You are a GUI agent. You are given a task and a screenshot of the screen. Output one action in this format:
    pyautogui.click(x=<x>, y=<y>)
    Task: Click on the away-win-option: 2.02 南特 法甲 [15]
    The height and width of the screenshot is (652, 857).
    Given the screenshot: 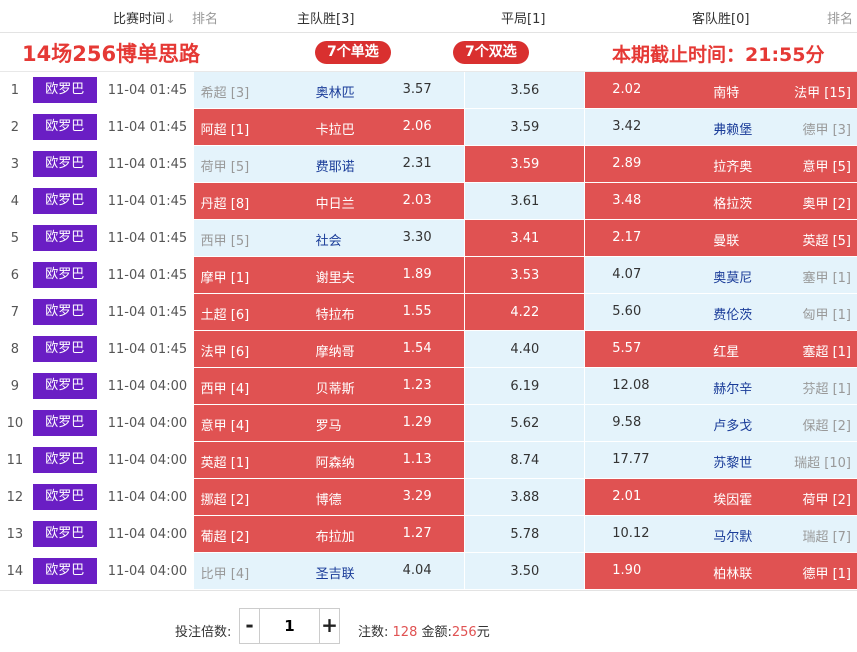 What is the action you would take?
    pyautogui.click(x=720, y=90)
    